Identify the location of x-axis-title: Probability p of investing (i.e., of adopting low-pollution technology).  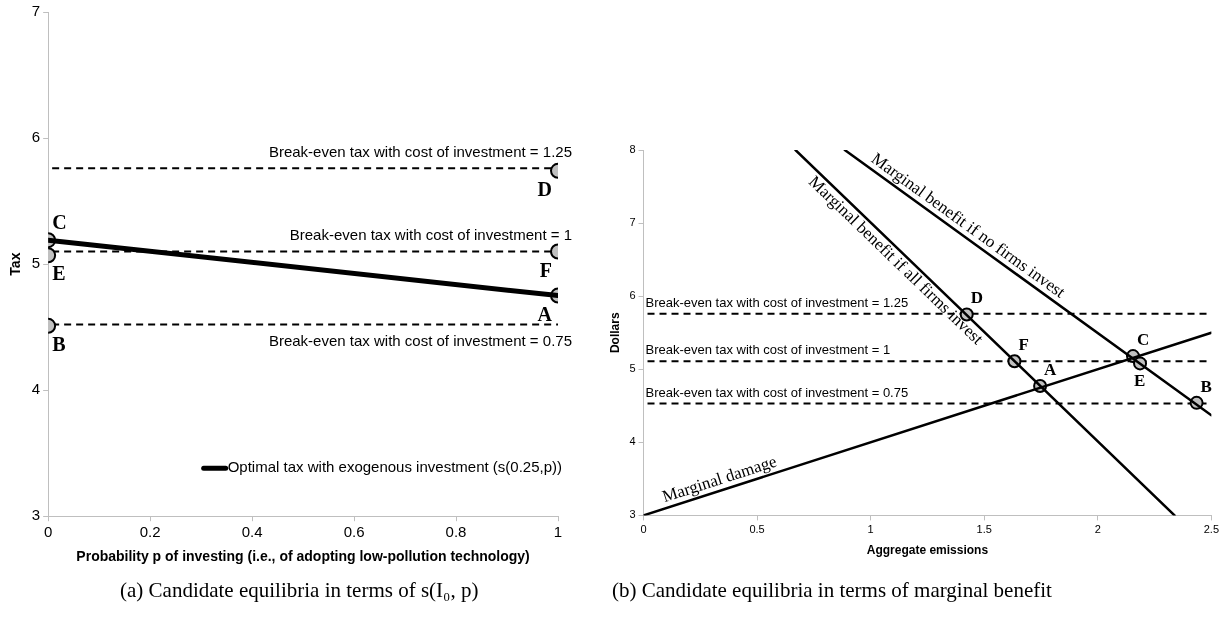
(303, 556).